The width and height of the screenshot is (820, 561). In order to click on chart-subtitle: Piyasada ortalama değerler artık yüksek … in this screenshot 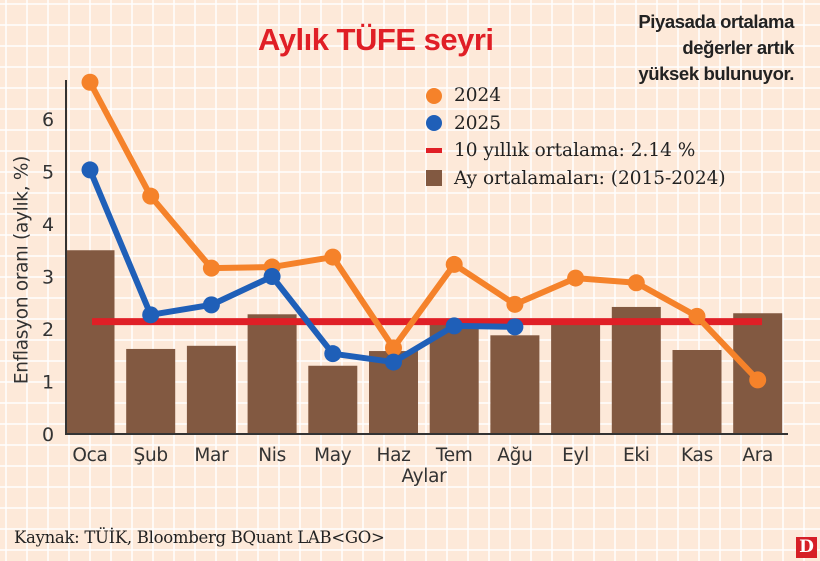, I will do `click(716, 48)`.